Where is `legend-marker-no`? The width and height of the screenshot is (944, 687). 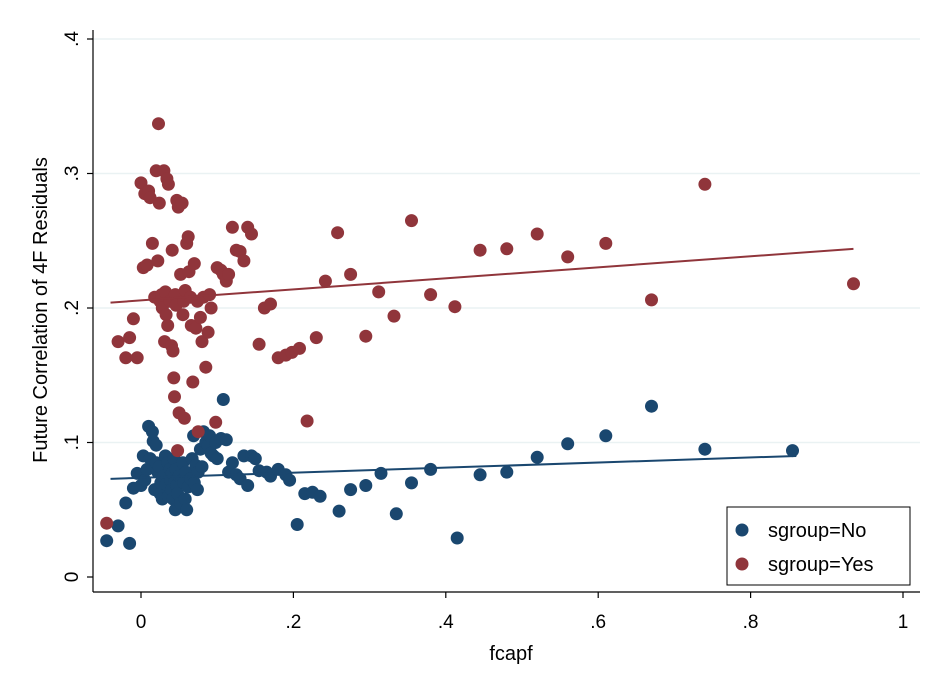
legend-marker-no is located at coordinates (742, 530).